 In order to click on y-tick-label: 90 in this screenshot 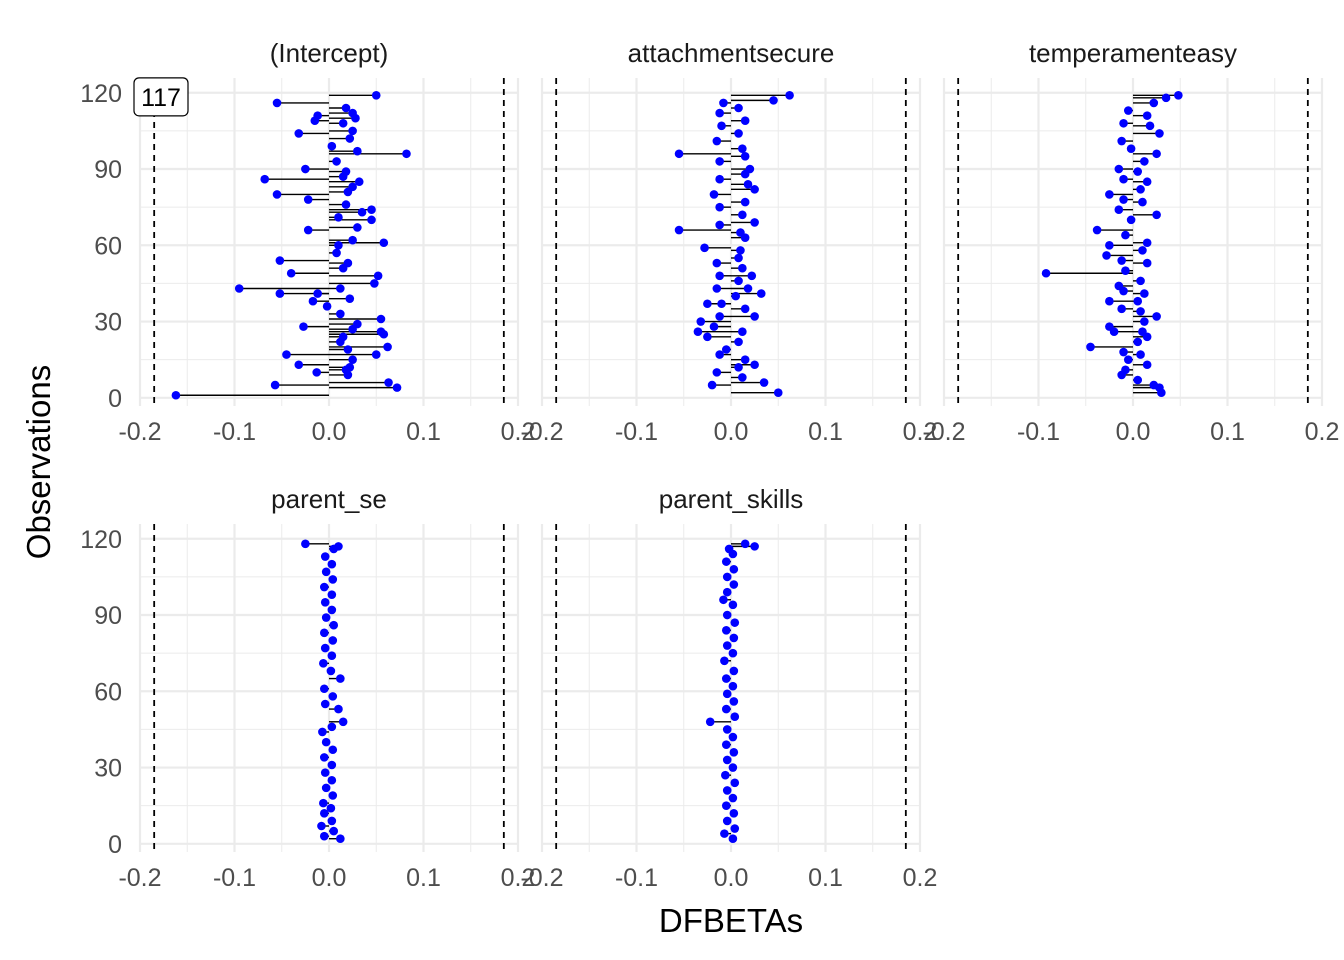, I will do `click(108, 170)`.